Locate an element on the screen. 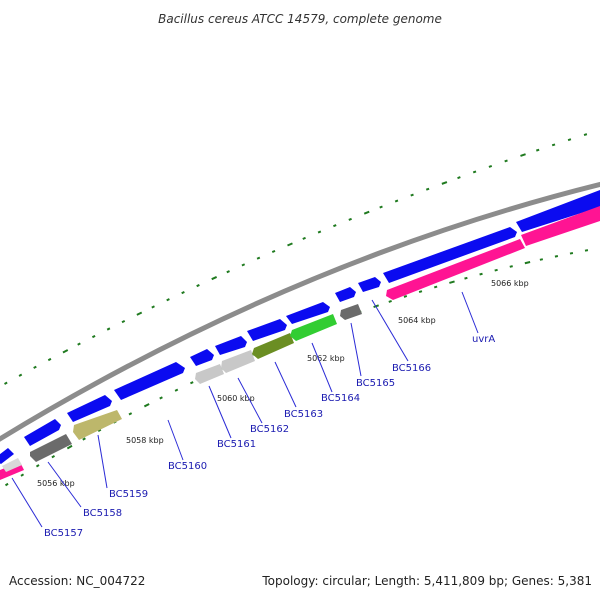 Image resolution: width=600 pixels, height=600 pixels. kbp-label: 5058 kbp is located at coordinates (145, 440).